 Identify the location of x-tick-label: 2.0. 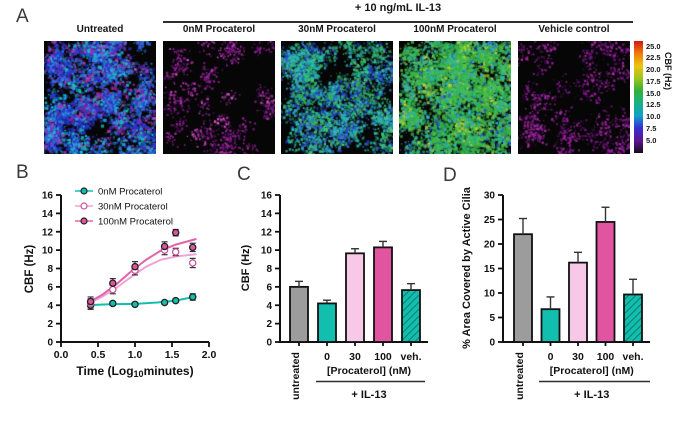
(209, 355).